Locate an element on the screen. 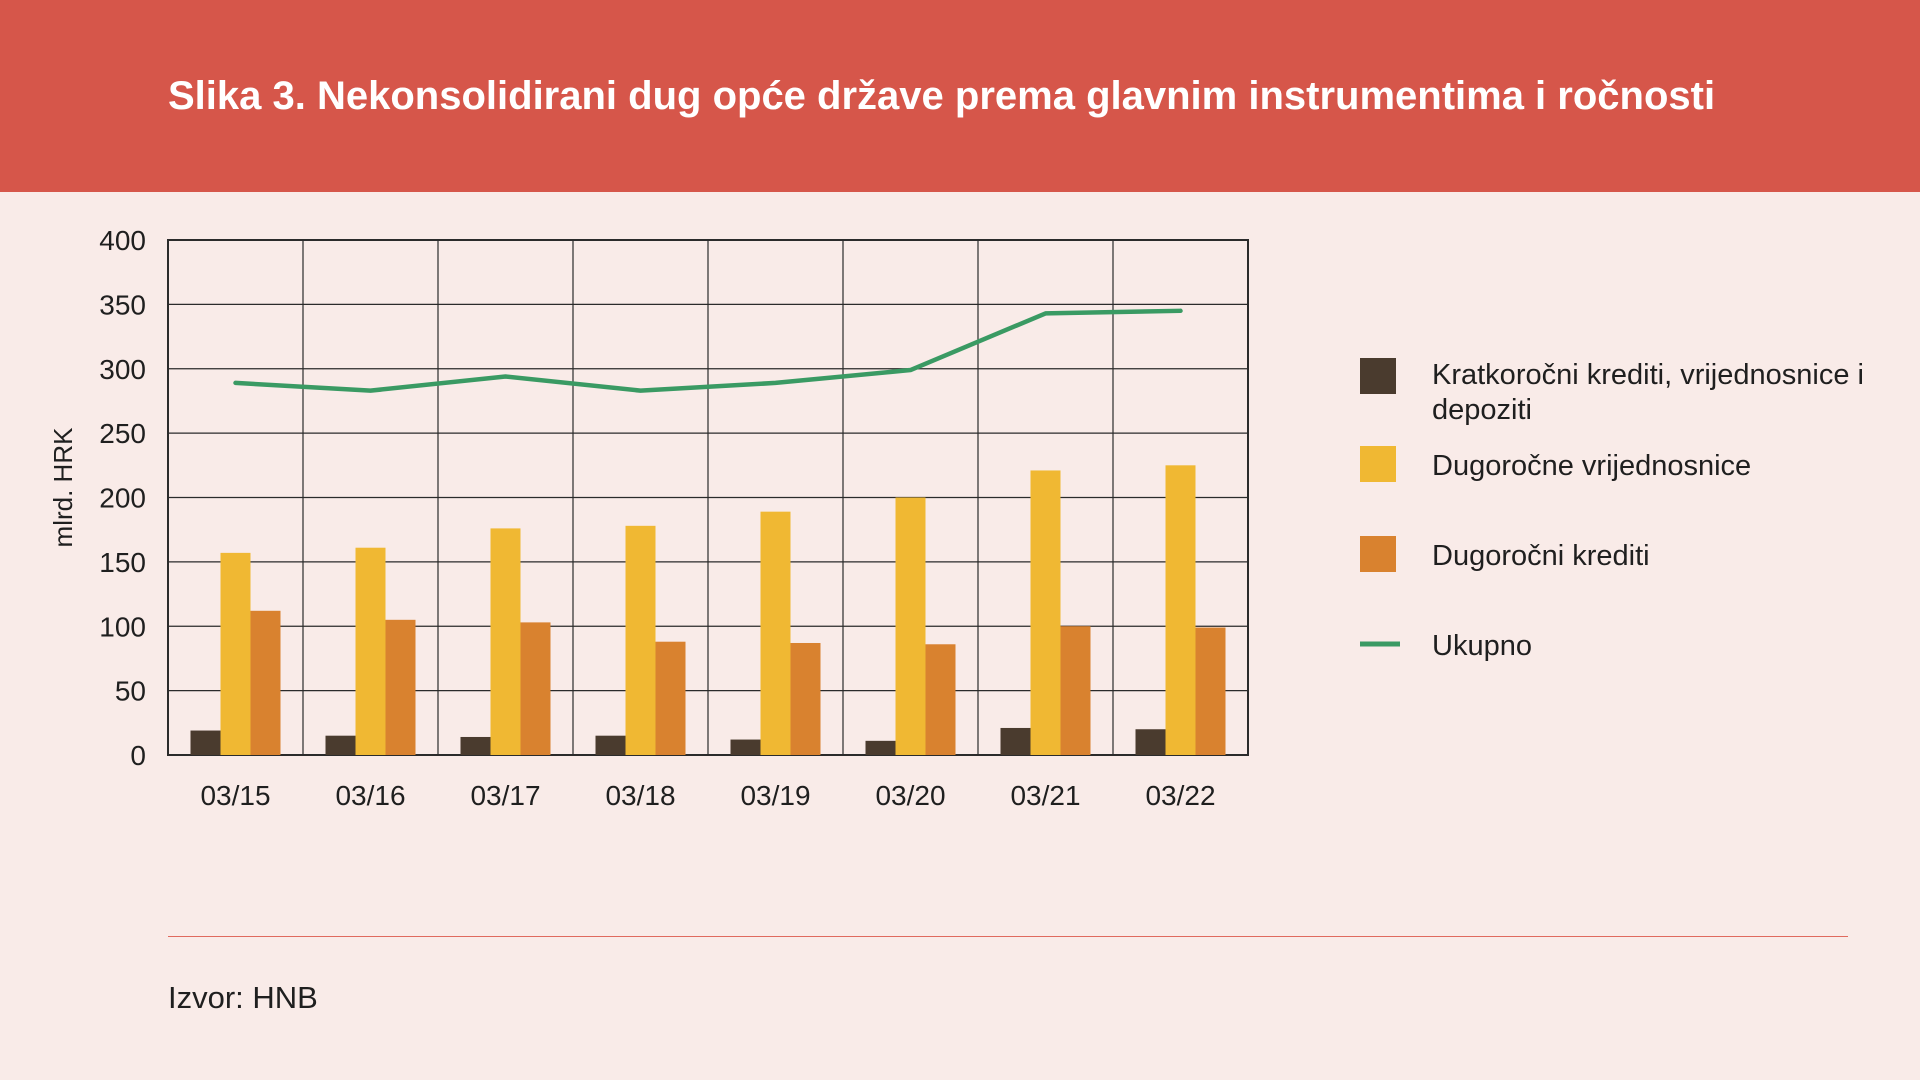  legend-label-3: Ukupno is located at coordinates (1482, 646).